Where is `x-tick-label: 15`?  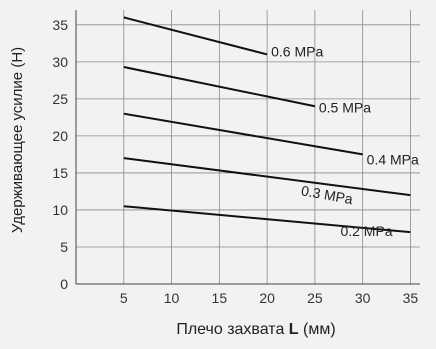 x-tick-label: 15 is located at coordinates (220, 298).